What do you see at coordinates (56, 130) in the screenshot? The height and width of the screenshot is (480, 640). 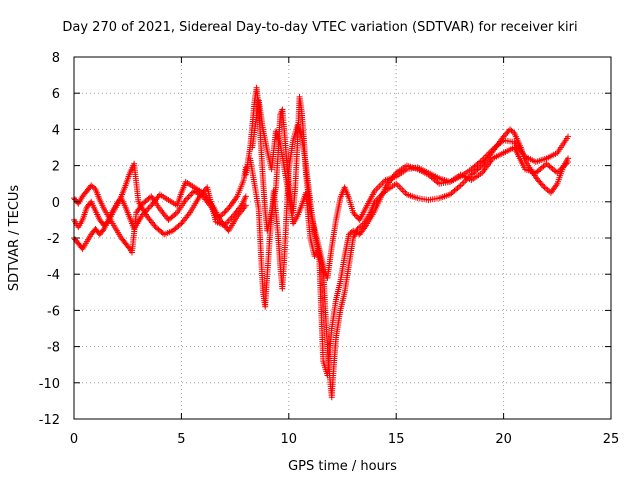 I see `y-tick-label: 4` at bounding box center [56, 130].